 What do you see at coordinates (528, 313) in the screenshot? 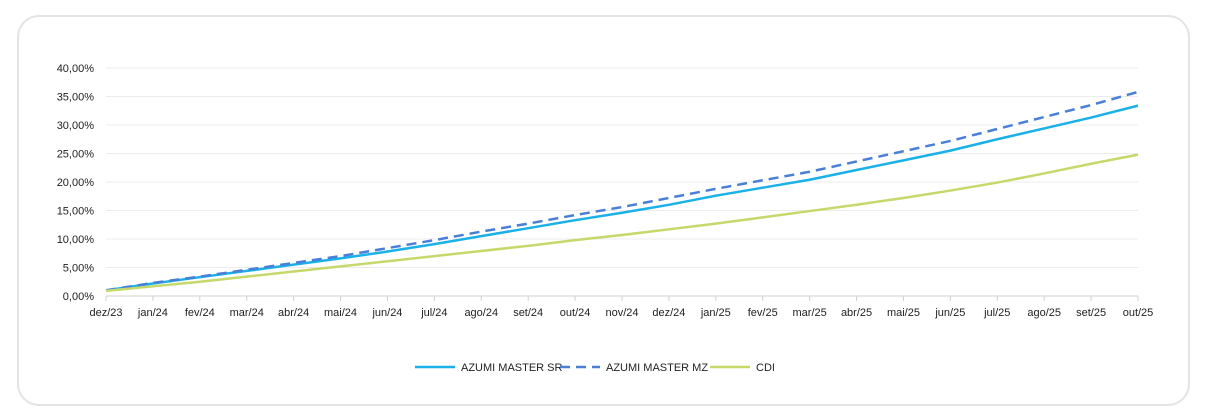
I see `x-tick-label: set/24` at bounding box center [528, 313].